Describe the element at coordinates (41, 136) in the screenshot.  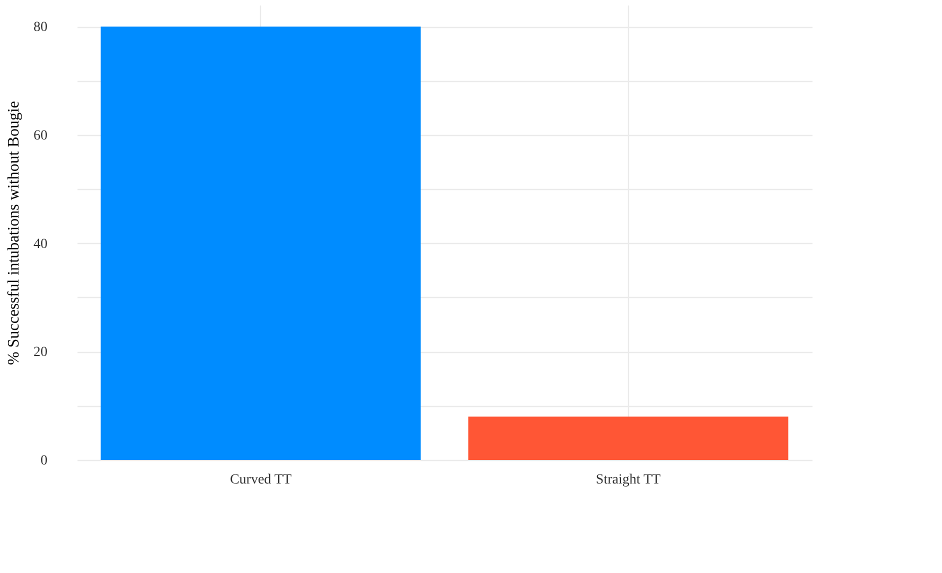
I see `y-tick-label: 60` at that location.